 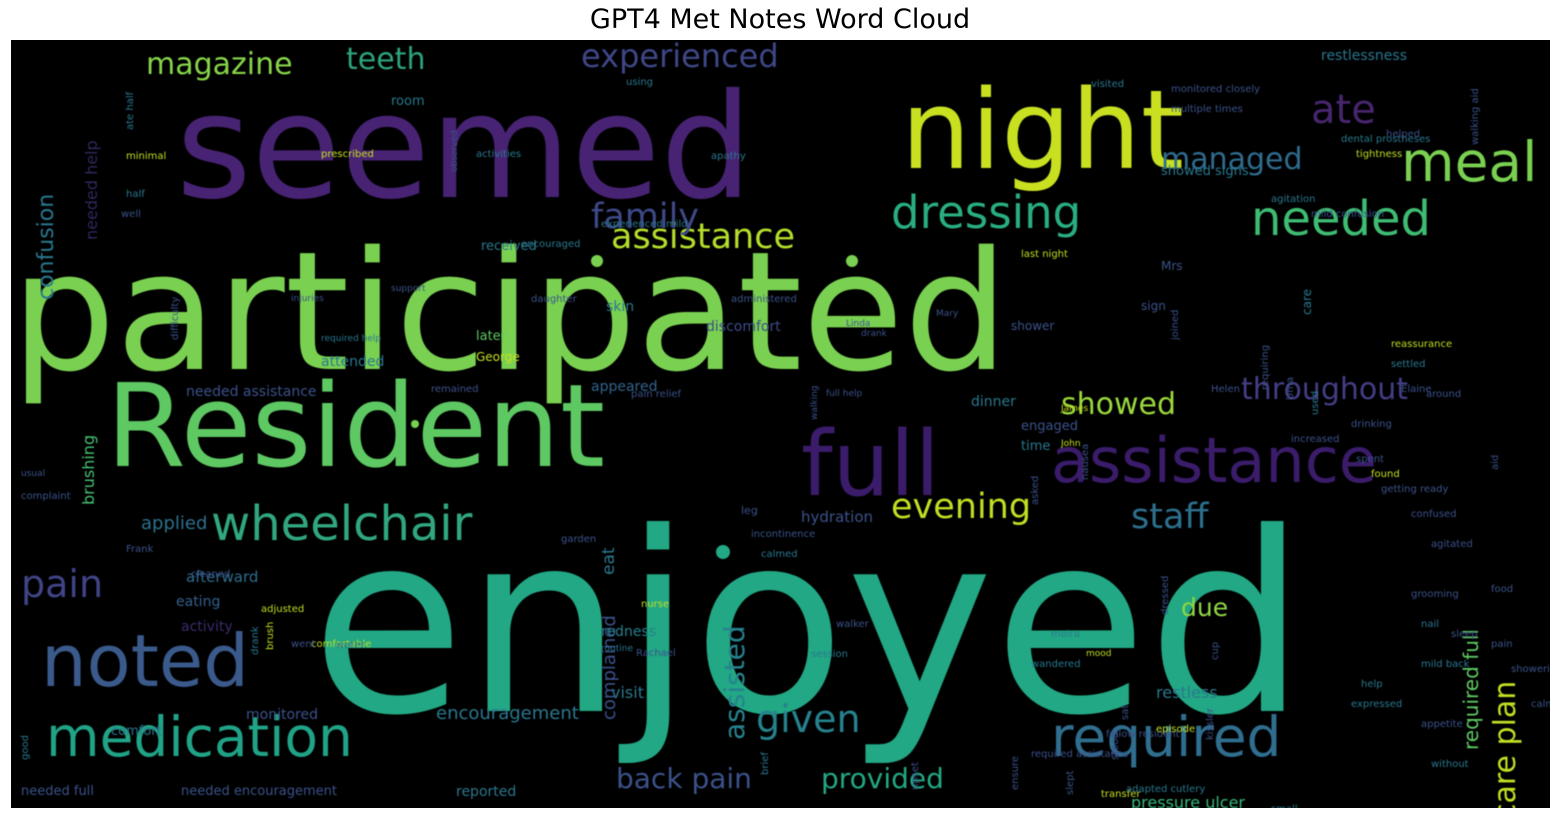 What do you see at coordinates (808, 719) in the screenshot?
I see `word-given: given` at bounding box center [808, 719].